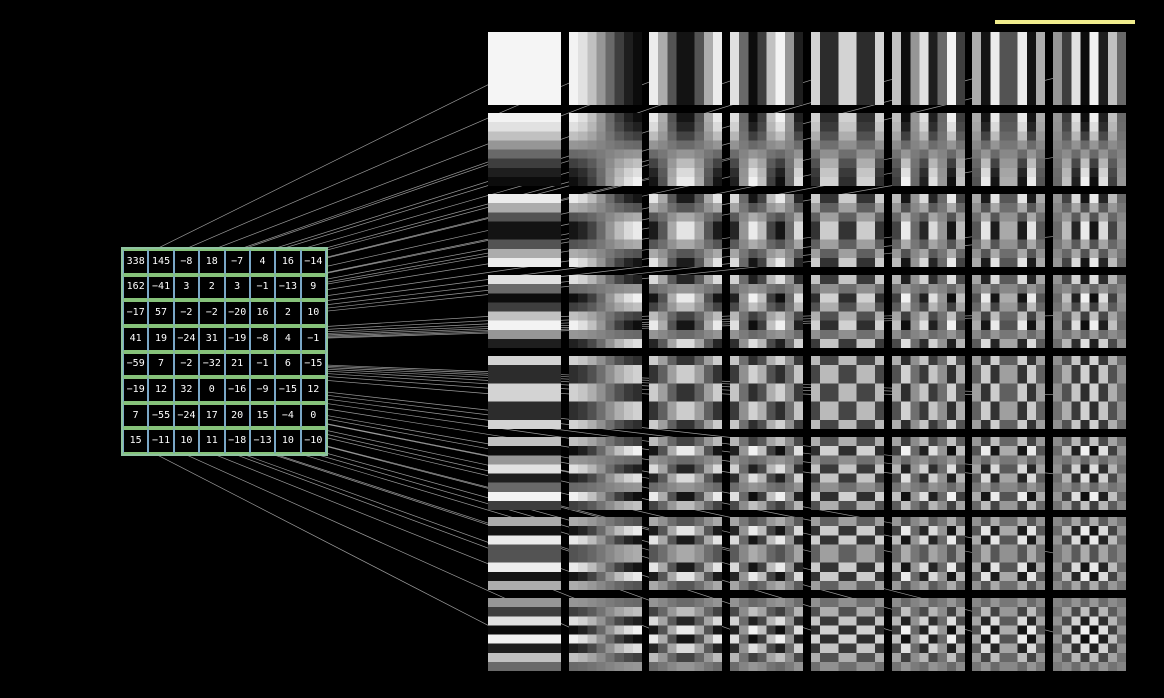  What do you see at coordinates (136, 364) in the screenshot?
I see `coefficient-cell: −59` at bounding box center [136, 364].